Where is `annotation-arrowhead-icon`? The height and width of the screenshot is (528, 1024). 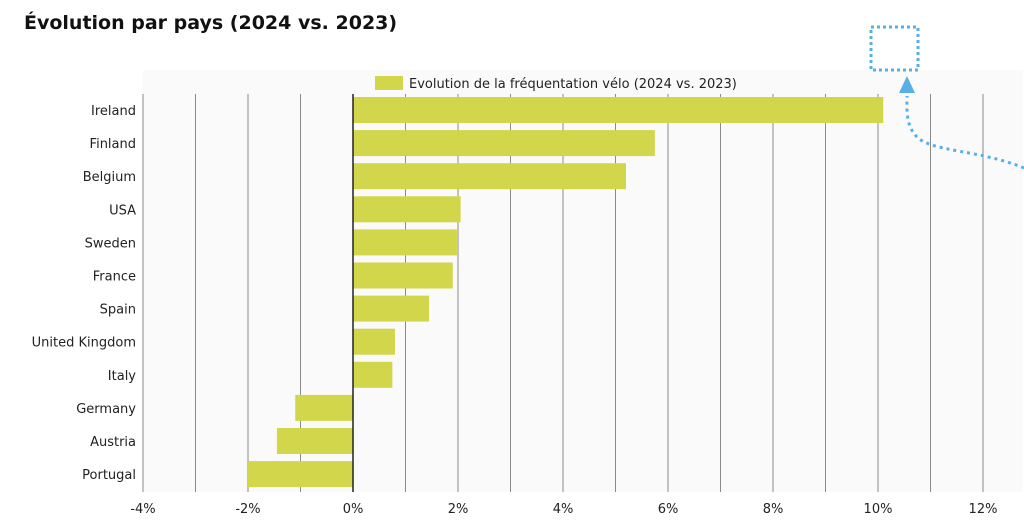
annotation-arrowhead-icon is located at coordinates (907, 84).